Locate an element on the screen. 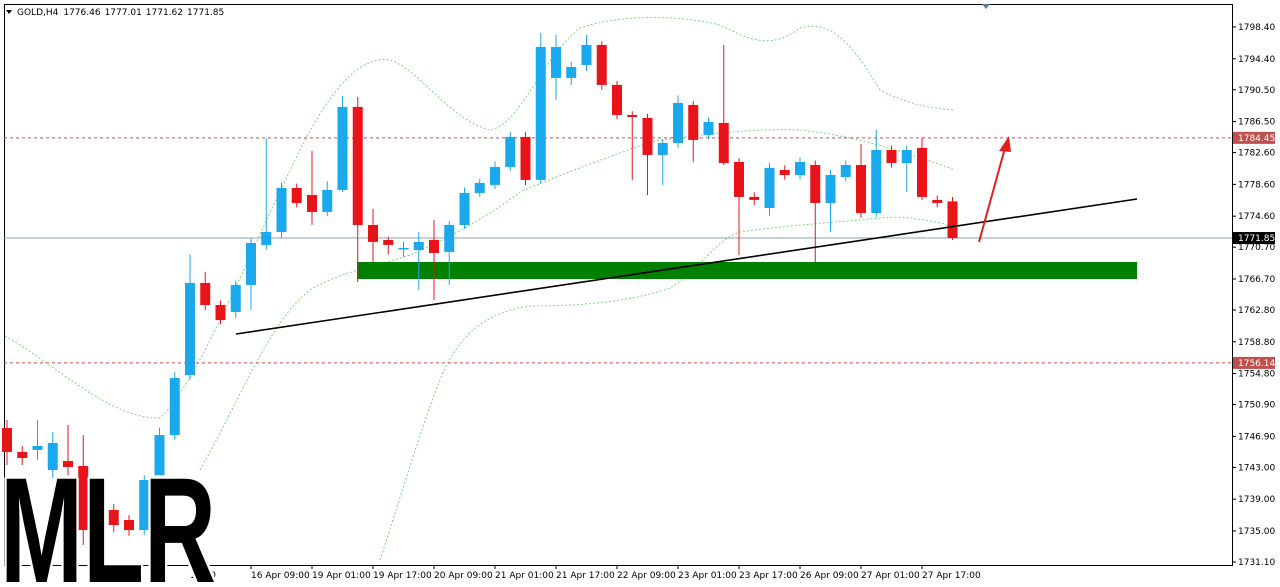  x-tick-label: 19 Apr 01:00 is located at coordinates (341, 576).